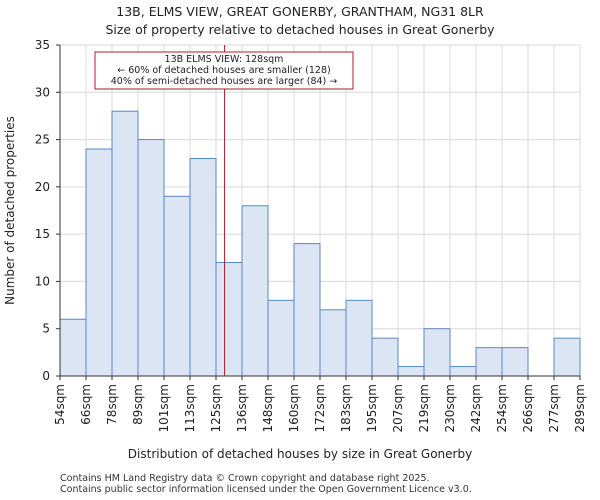  What do you see at coordinates (138, 404) in the screenshot?
I see `x-tick-label: 89sqm` at bounding box center [138, 404].